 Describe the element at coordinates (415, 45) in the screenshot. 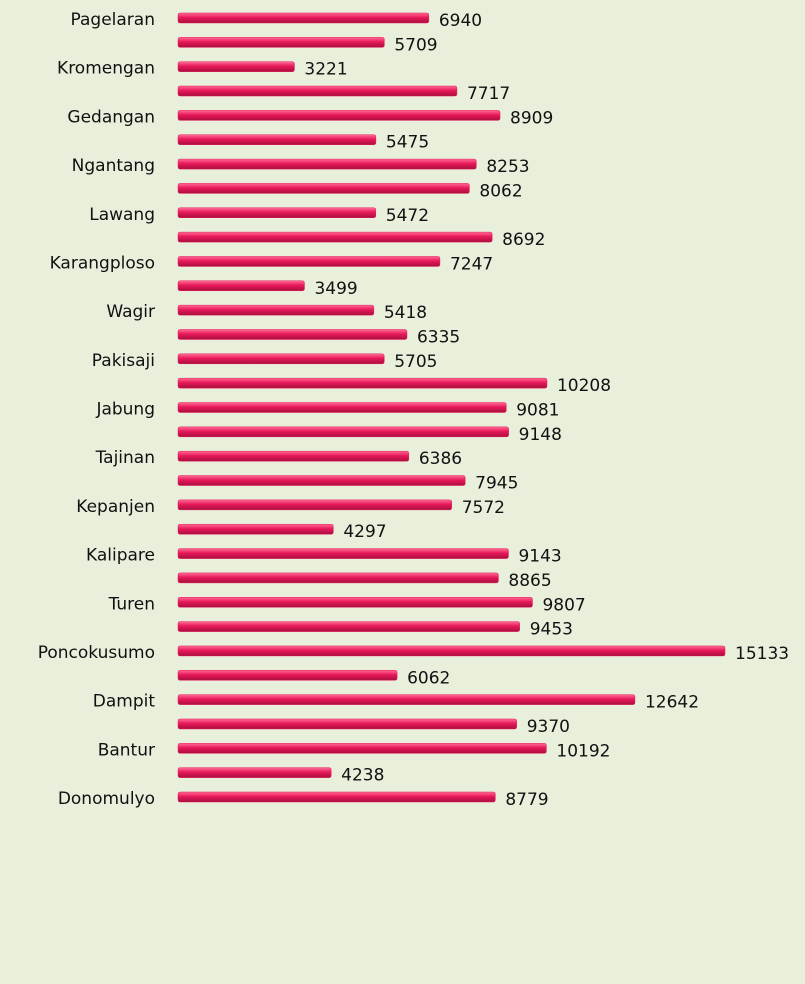

I see `value-label: 5709` at that location.